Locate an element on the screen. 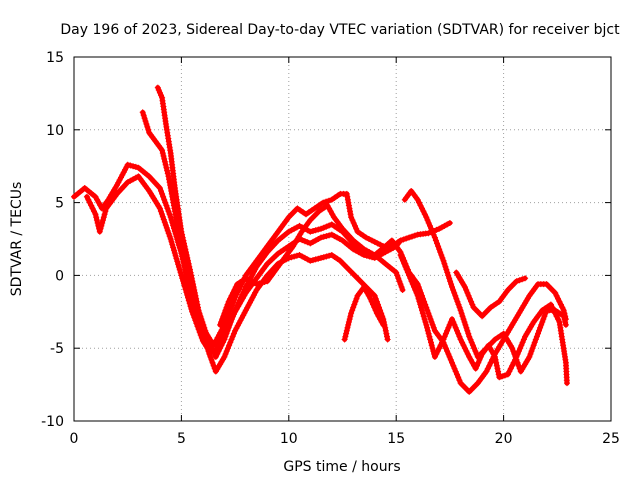 Image resolution: width=640 pixels, height=480 pixels. y-tick-label: 10 is located at coordinates (55, 131).